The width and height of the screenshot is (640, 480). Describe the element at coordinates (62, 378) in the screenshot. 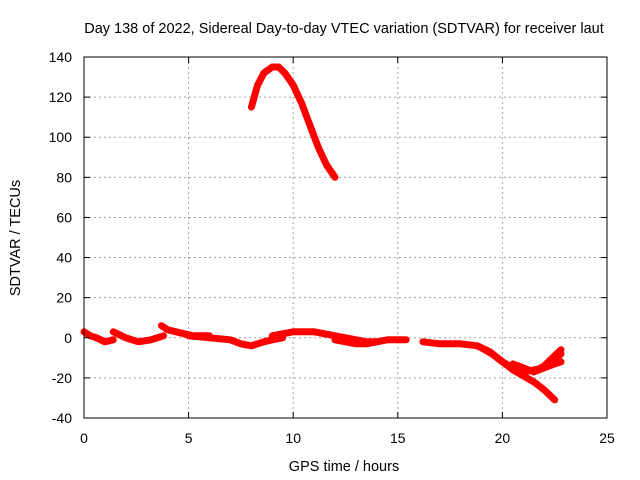

I see `y-tick-label: -20` at that location.